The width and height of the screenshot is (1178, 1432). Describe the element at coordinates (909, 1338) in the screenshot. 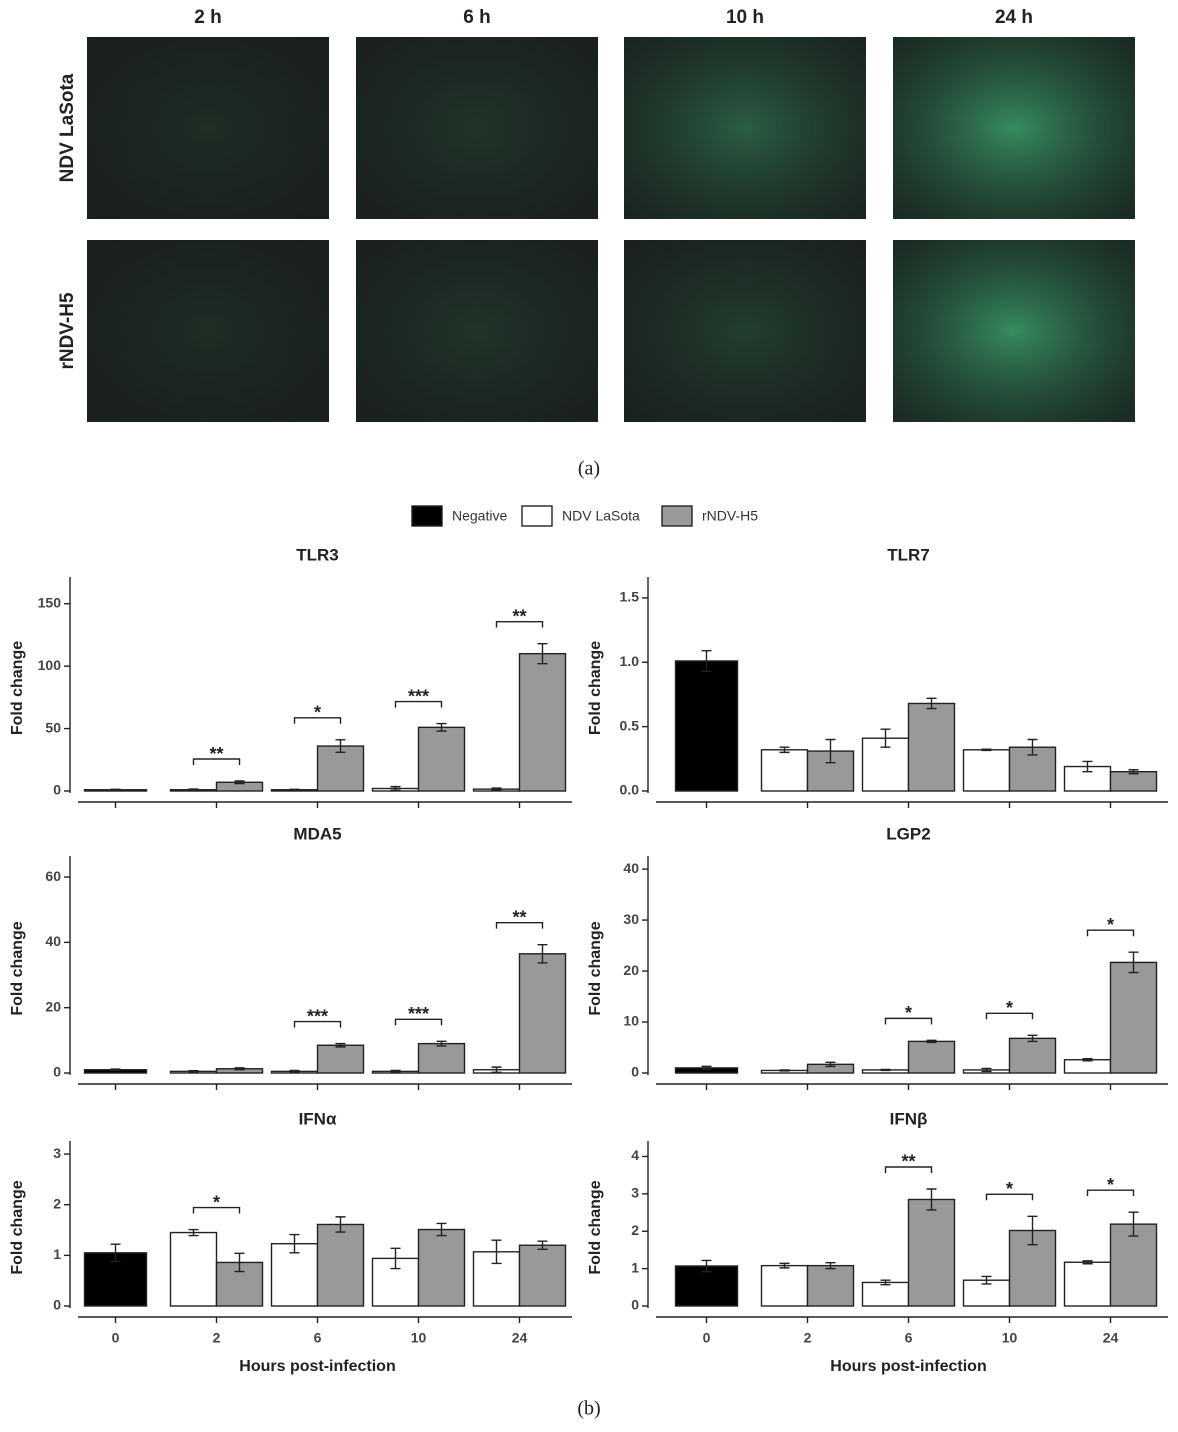

I see `x-tick-label: 6` at that location.